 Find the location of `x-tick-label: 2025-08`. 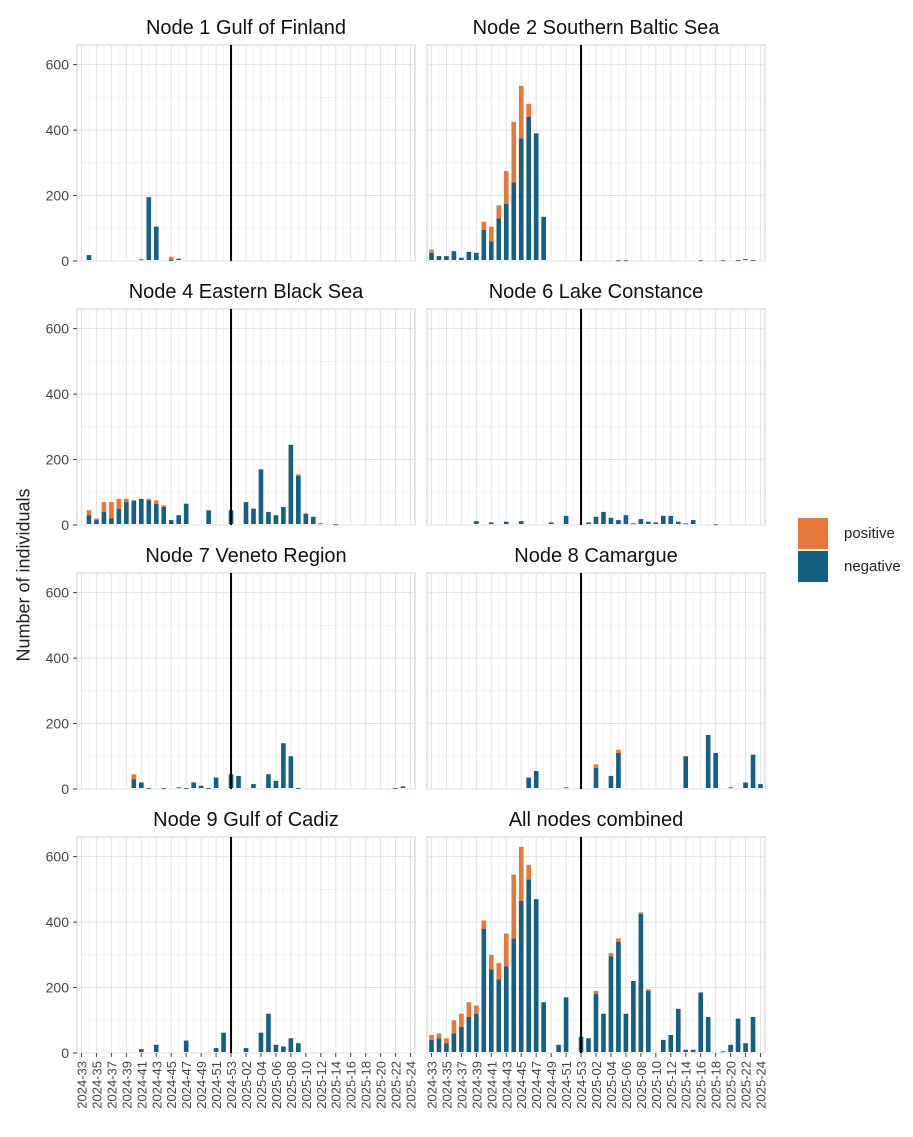

x-tick-label: 2025-08 is located at coordinates (641, 1085).